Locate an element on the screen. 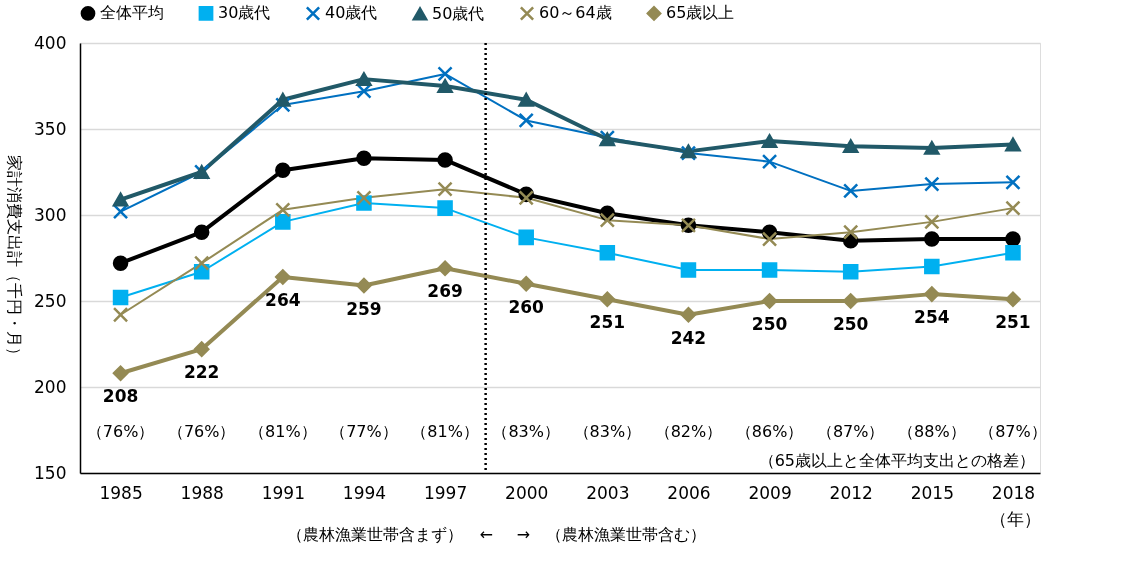 Image resolution: width=1121 pixels, height=586 pixels. data-label: 208 is located at coordinates (120, 396).